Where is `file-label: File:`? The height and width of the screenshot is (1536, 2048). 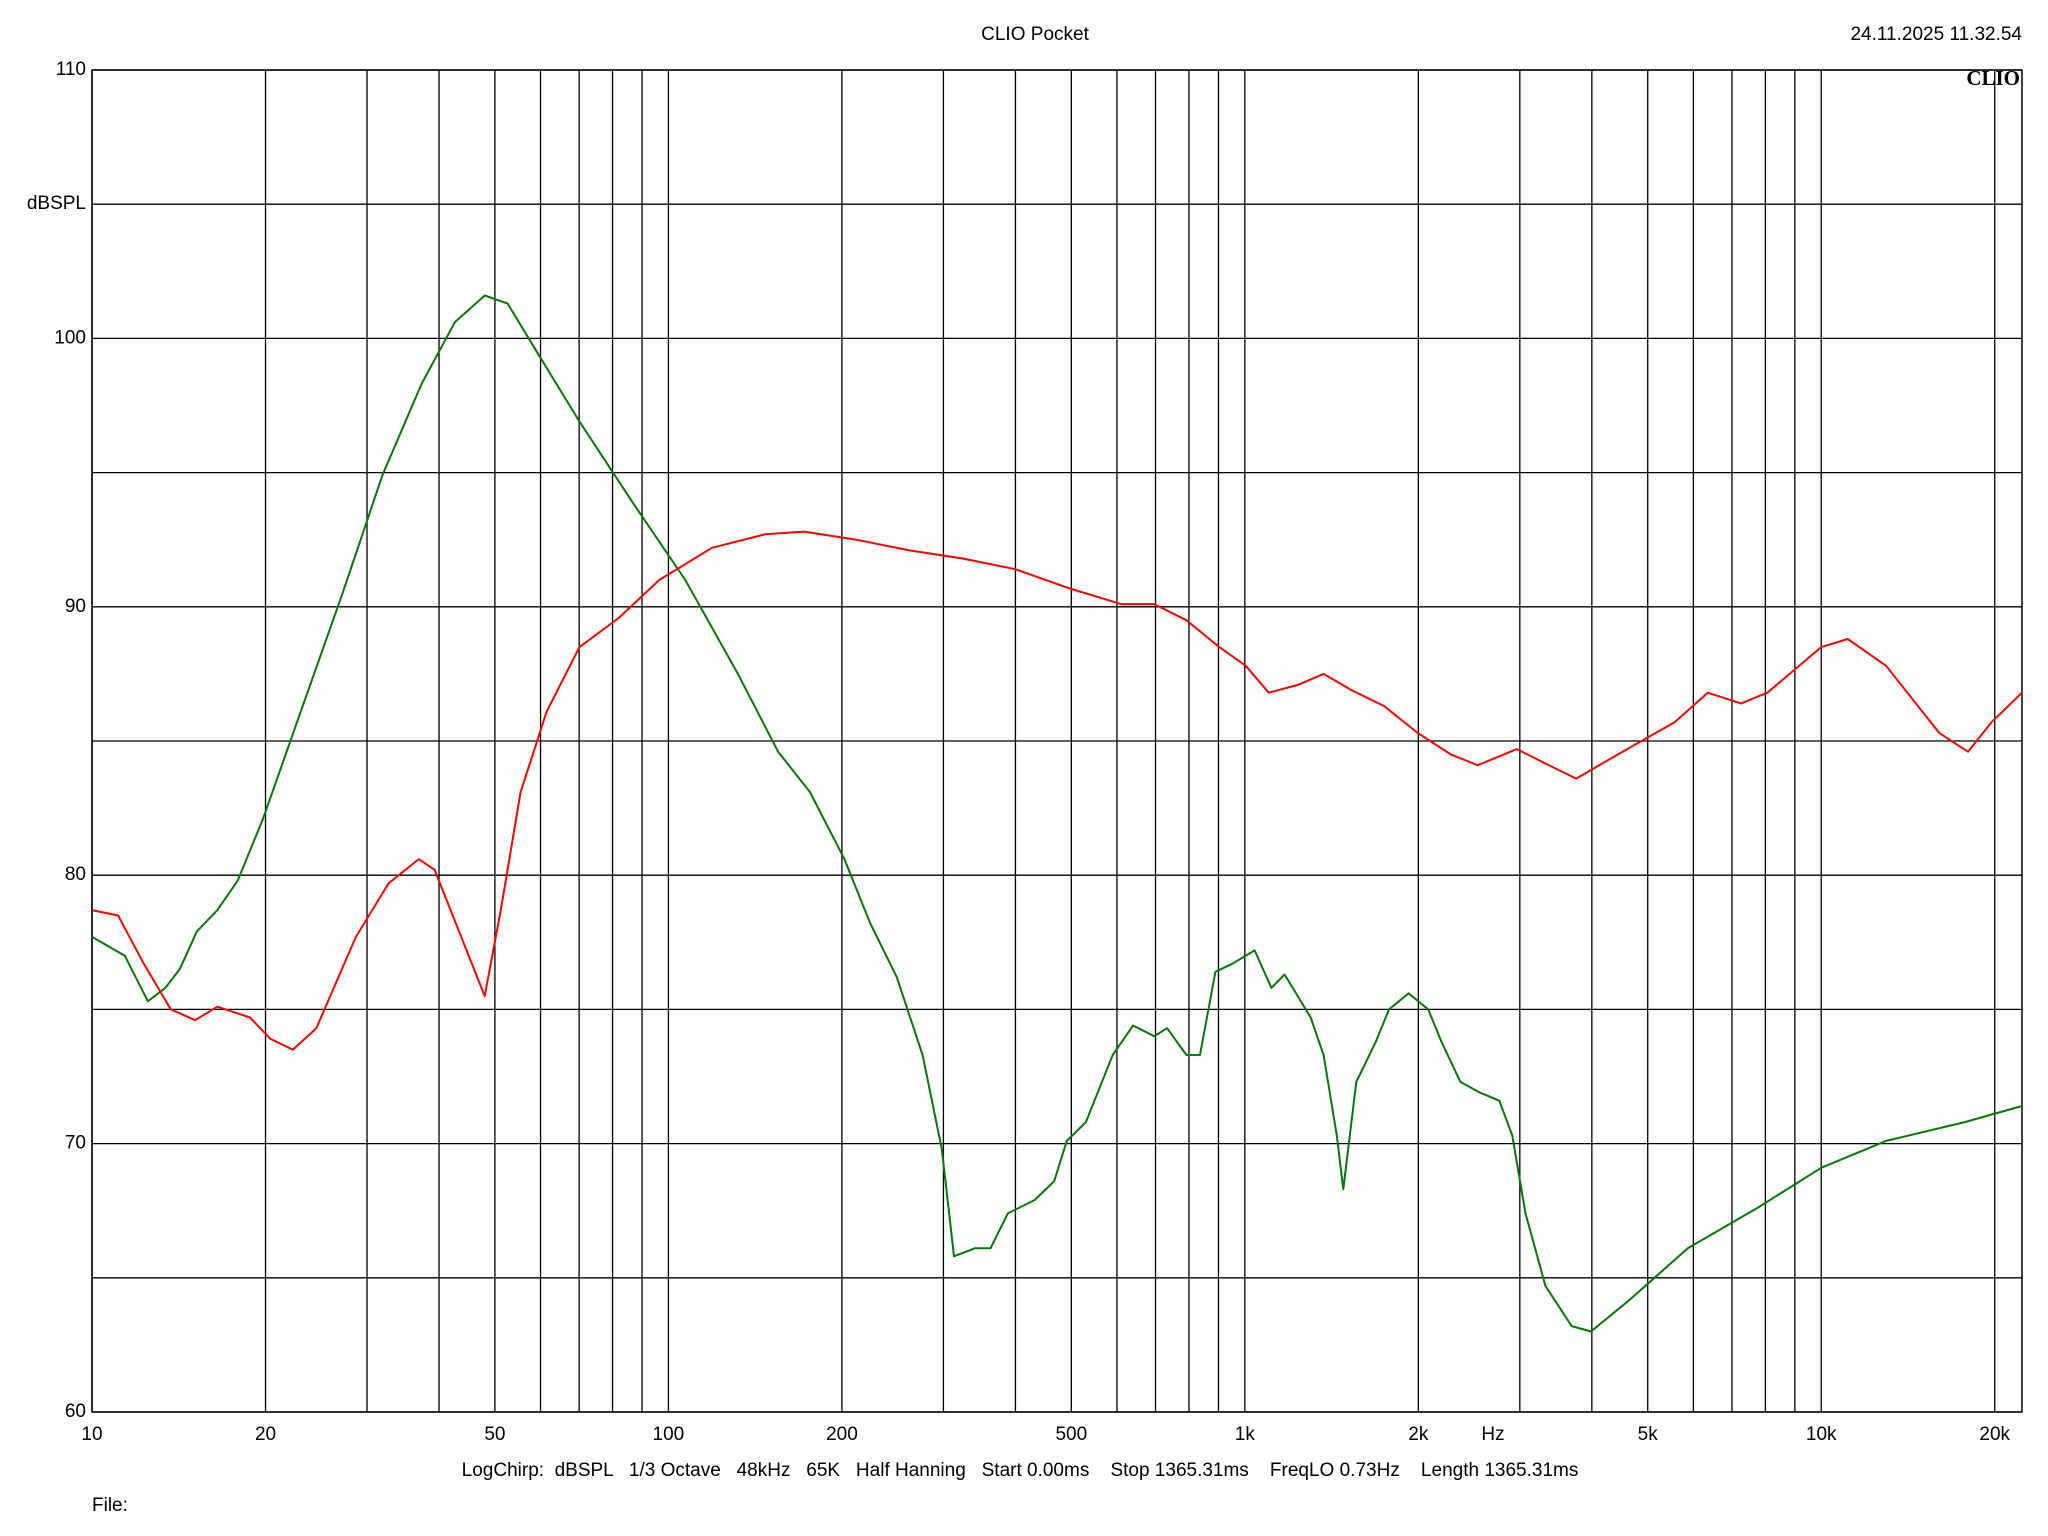
file-label: File: is located at coordinates (110, 1505).